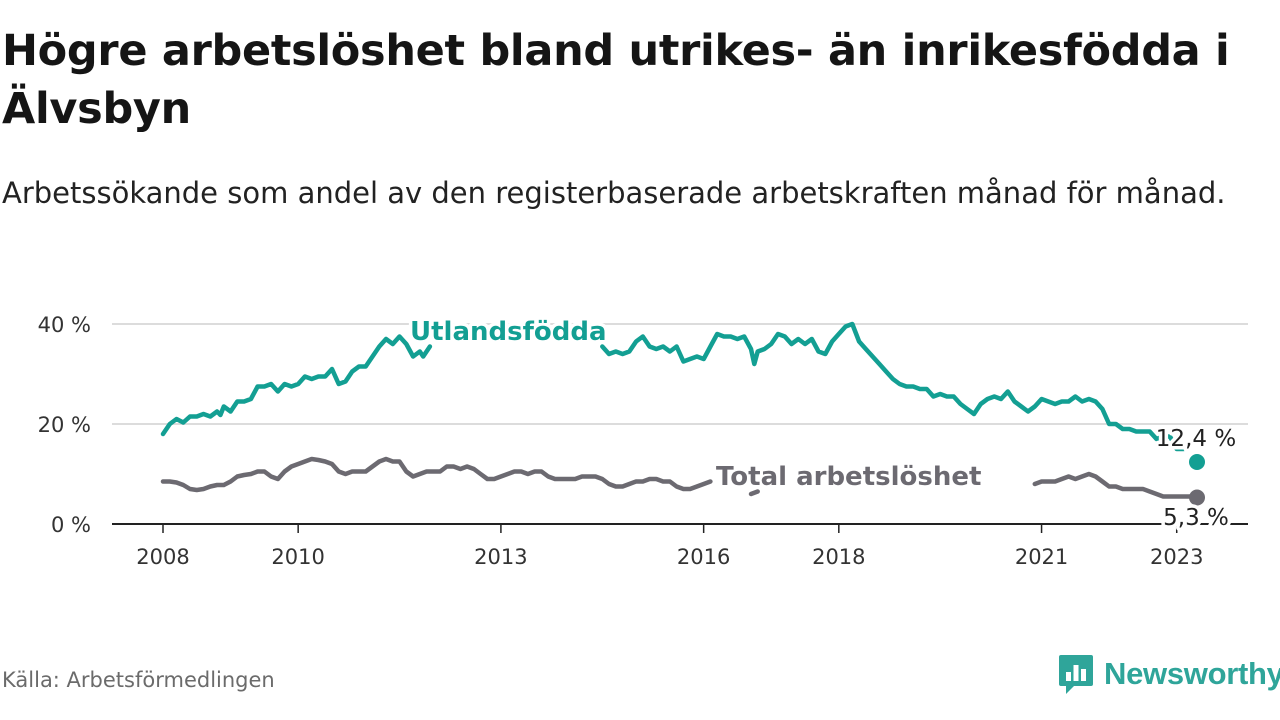 The image size is (1280, 720). Describe the element at coordinates (703, 557) in the screenshot. I see `x-tick-label: 2016` at that location.